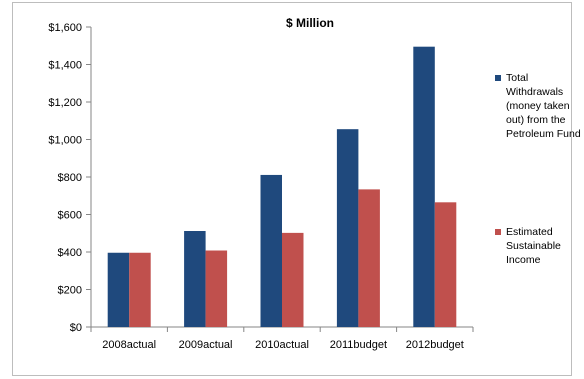  Describe the element at coordinates (65, 141) in the screenshot. I see `y-tick-label: $1,000` at that location.